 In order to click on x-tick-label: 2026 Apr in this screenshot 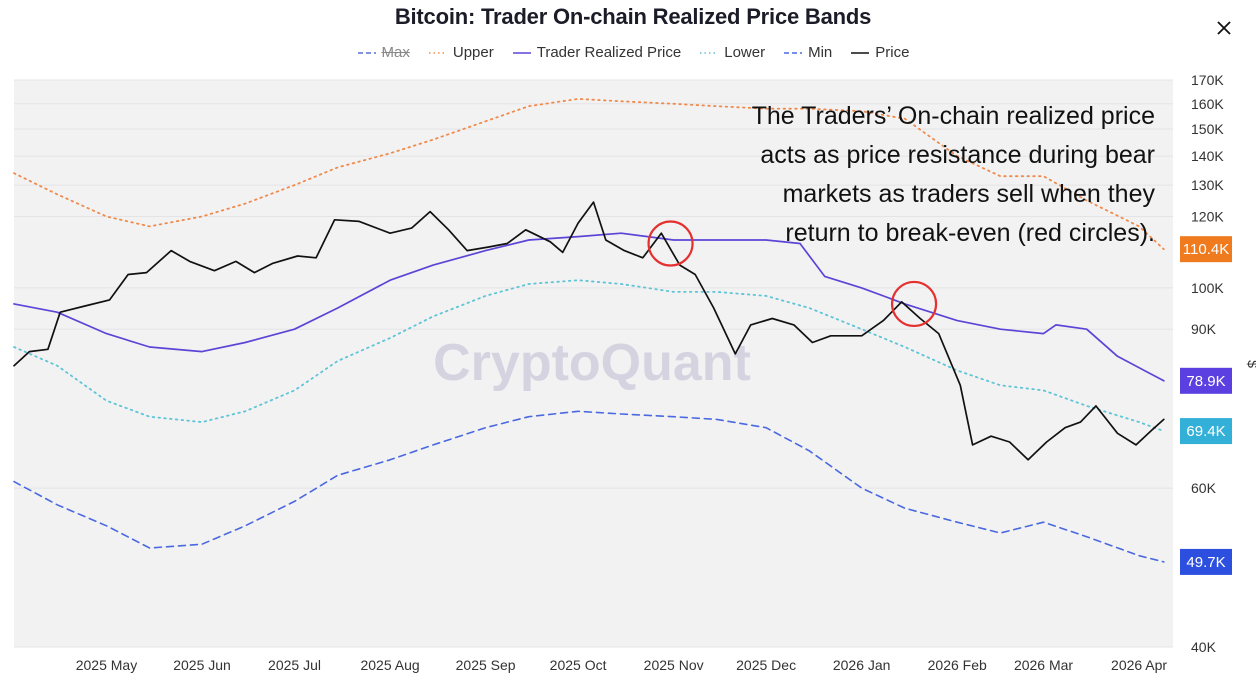, I will do `click(1139, 665)`.